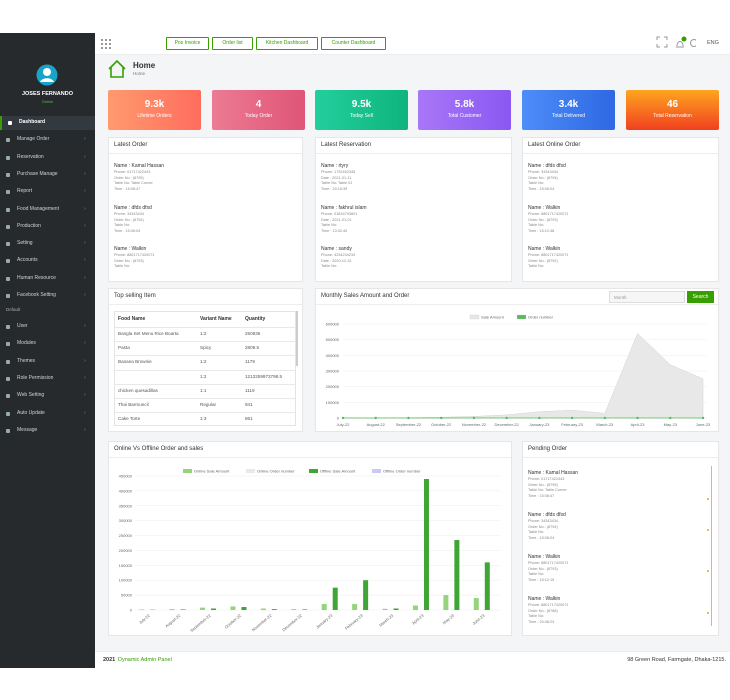 The width and height of the screenshot is (730, 700). What do you see at coordinates (543, 521) in the screenshot?
I see `entry-line: Phone: 34343434` at bounding box center [543, 521].